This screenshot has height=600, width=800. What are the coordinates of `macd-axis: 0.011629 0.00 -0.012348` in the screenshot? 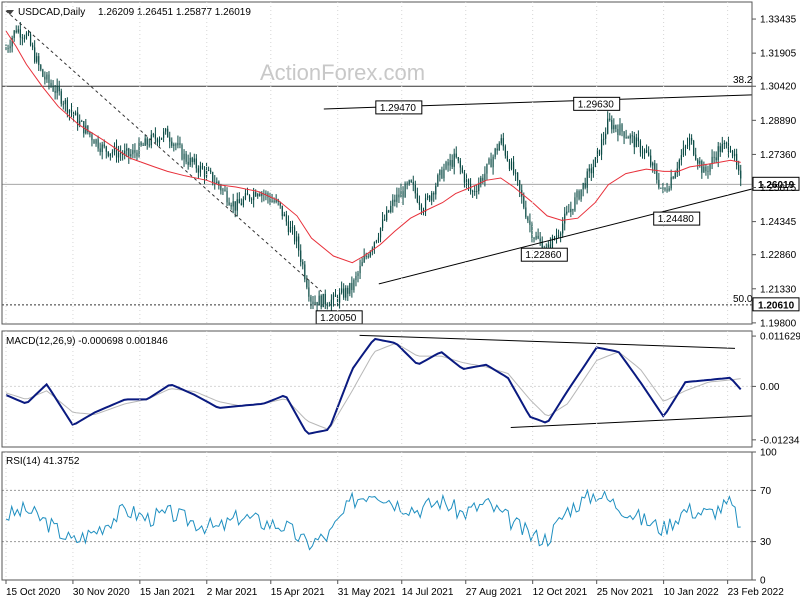 It's located at (776, 389).